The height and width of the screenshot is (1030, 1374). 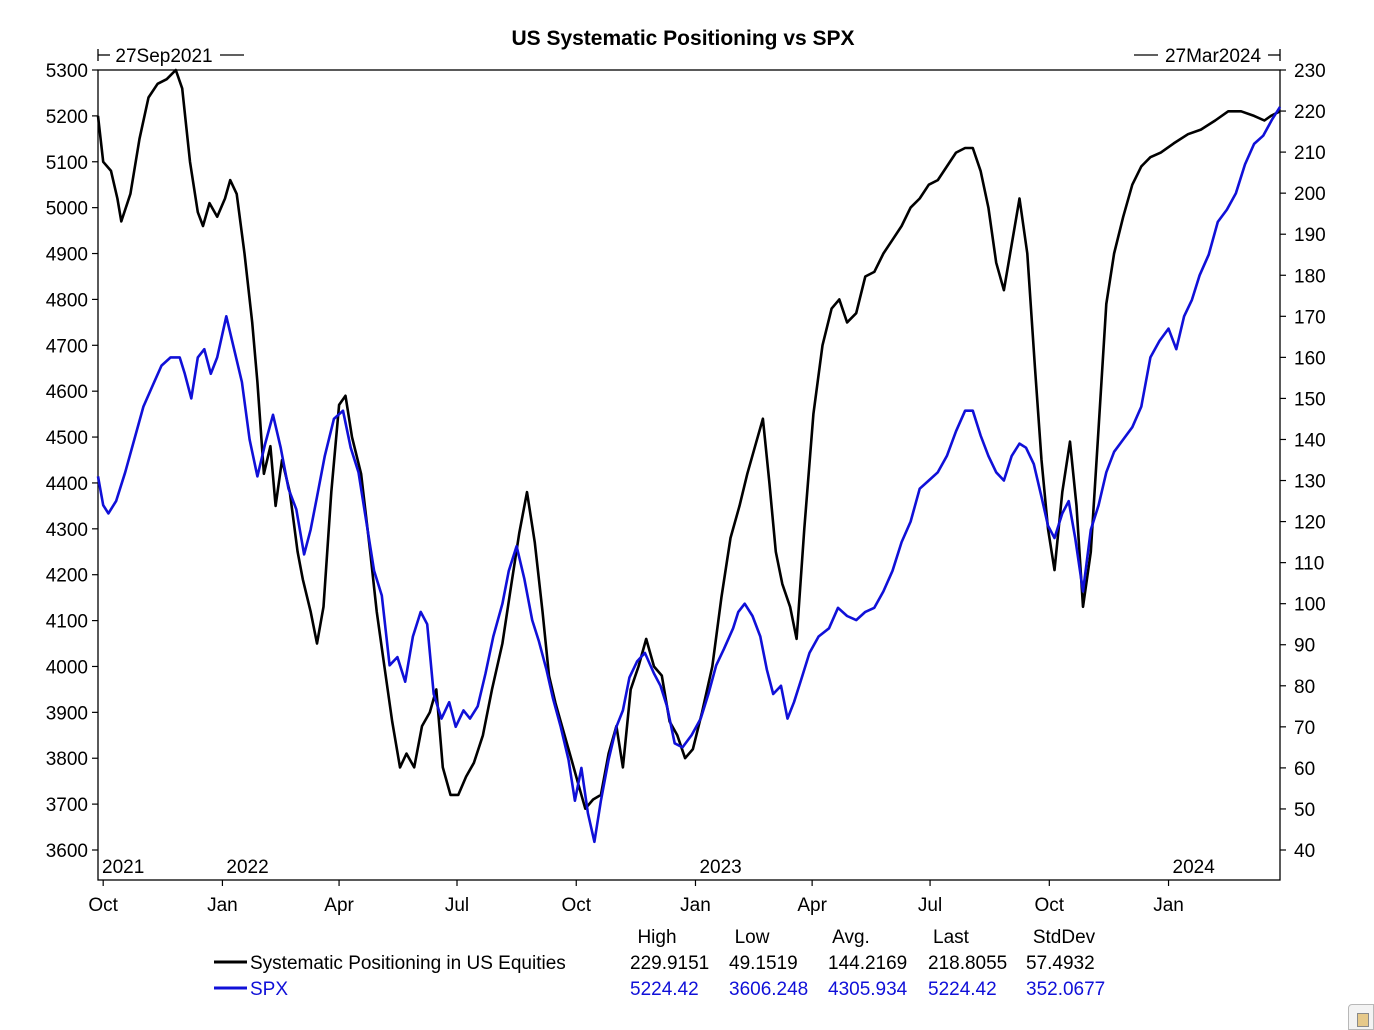 I want to click on y-left-tick-label: 4400, so click(x=67, y=484).